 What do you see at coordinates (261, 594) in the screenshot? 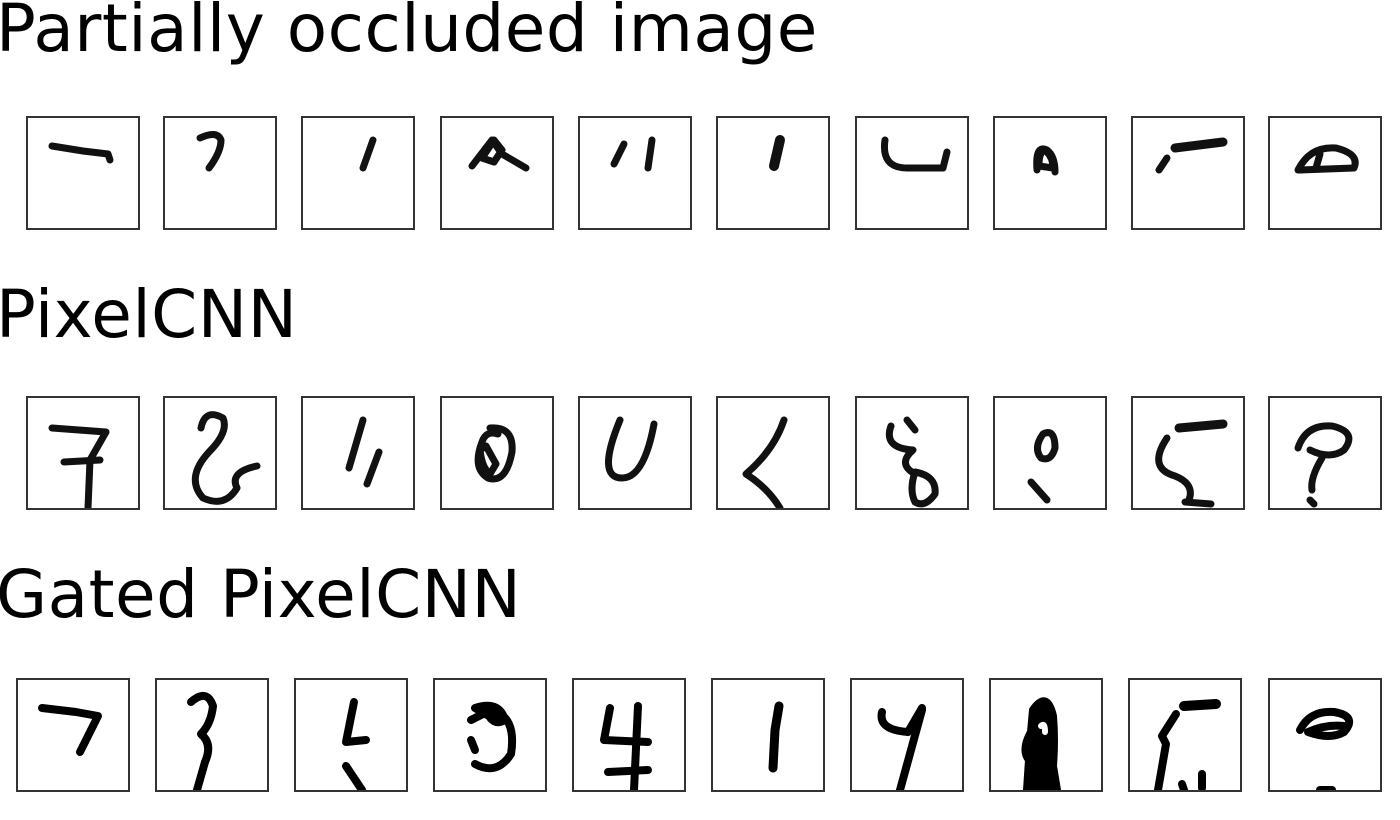
I see `section-title-gated: Gated PixelCNN` at bounding box center [261, 594].